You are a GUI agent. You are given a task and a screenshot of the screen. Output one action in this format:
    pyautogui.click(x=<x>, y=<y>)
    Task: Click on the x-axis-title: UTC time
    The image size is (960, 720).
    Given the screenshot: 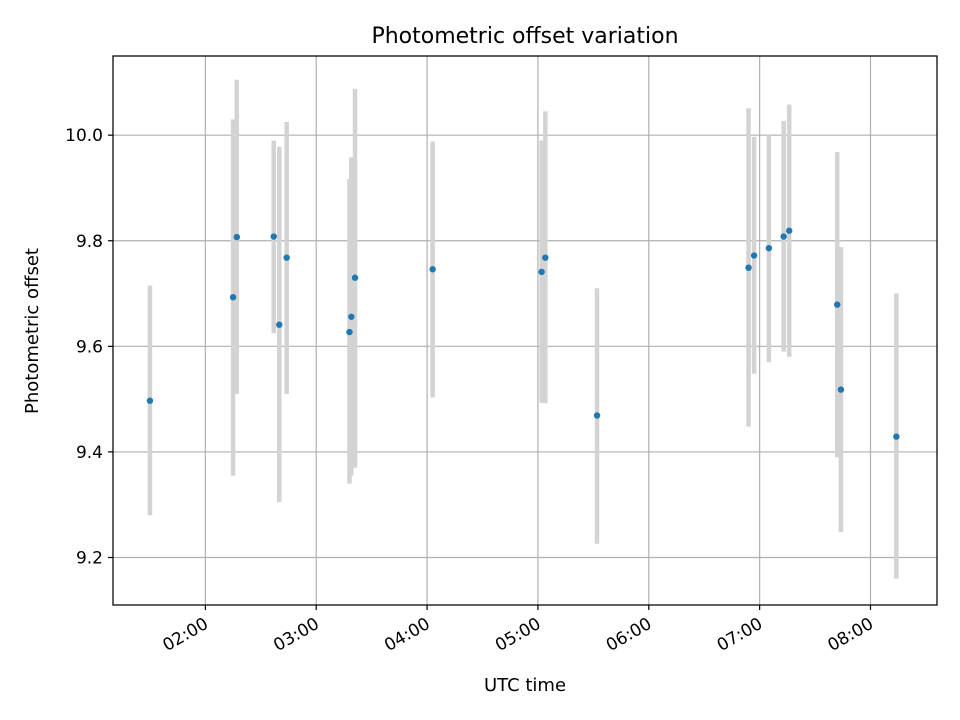 What is the action you would take?
    pyautogui.click(x=525, y=685)
    